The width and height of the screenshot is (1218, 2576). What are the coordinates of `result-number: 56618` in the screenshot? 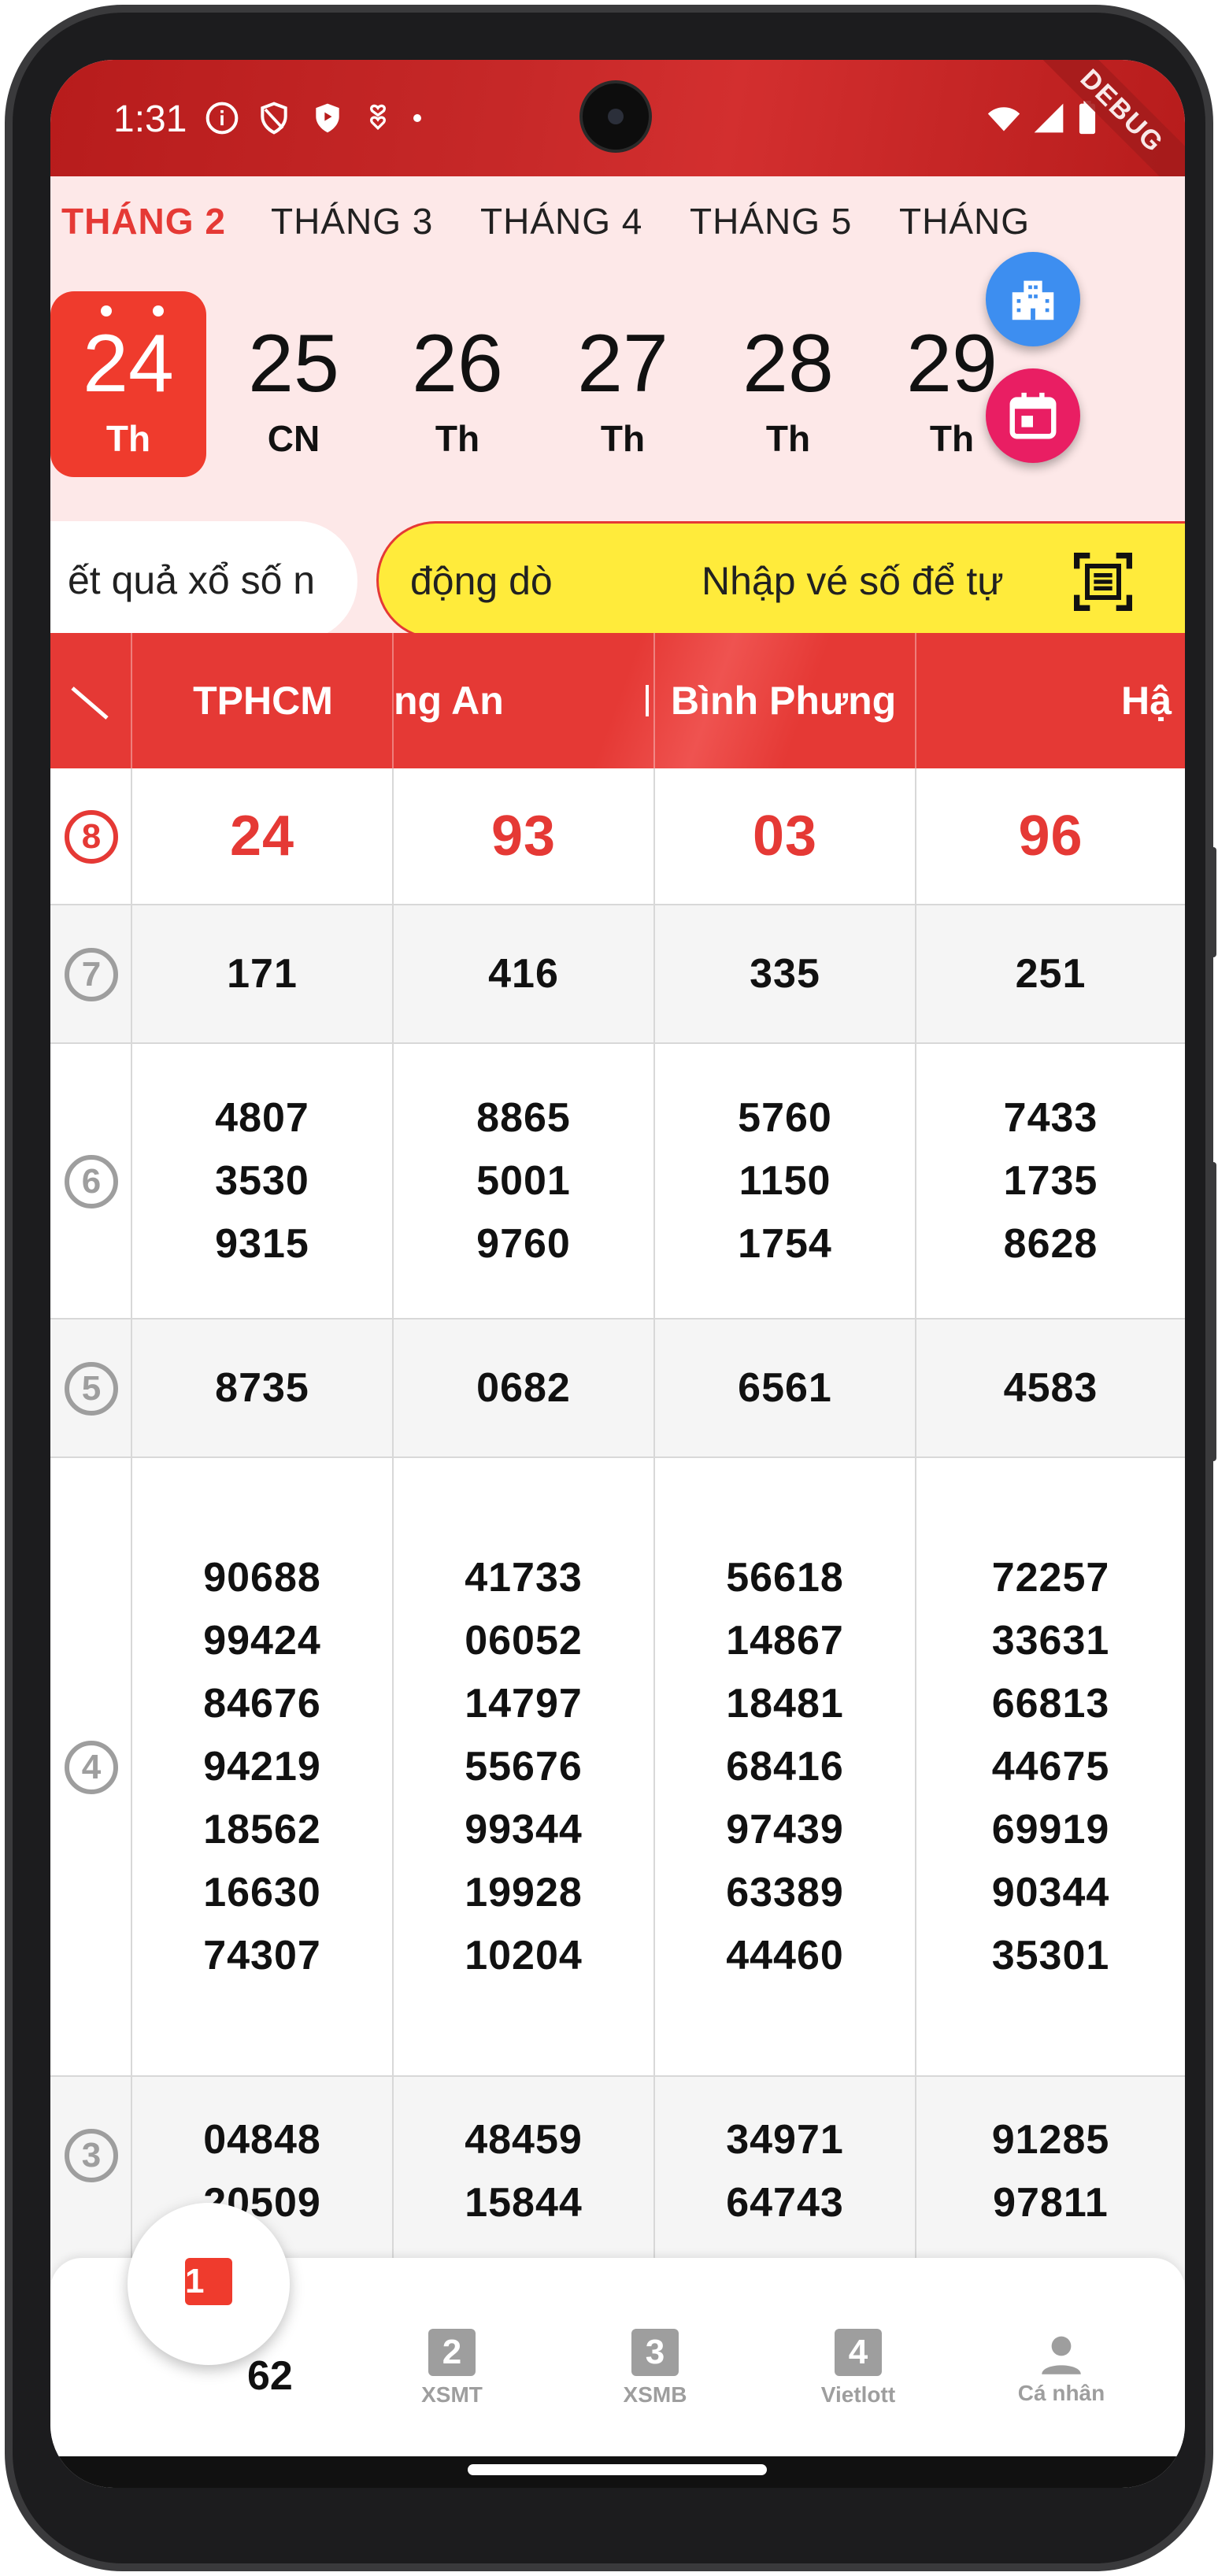 It's located at (785, 1578).